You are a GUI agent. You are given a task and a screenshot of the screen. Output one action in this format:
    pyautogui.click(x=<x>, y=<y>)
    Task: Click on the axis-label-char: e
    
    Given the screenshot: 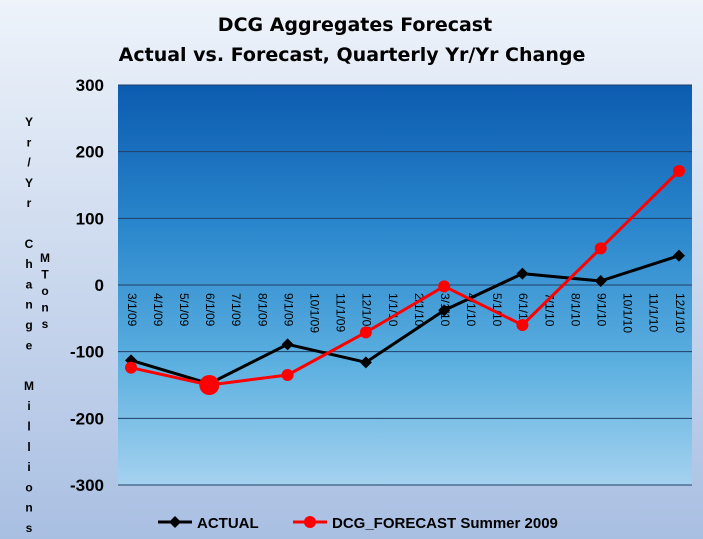 What is the action you would take?
    pyautogui.click(x=29, y=345)
    